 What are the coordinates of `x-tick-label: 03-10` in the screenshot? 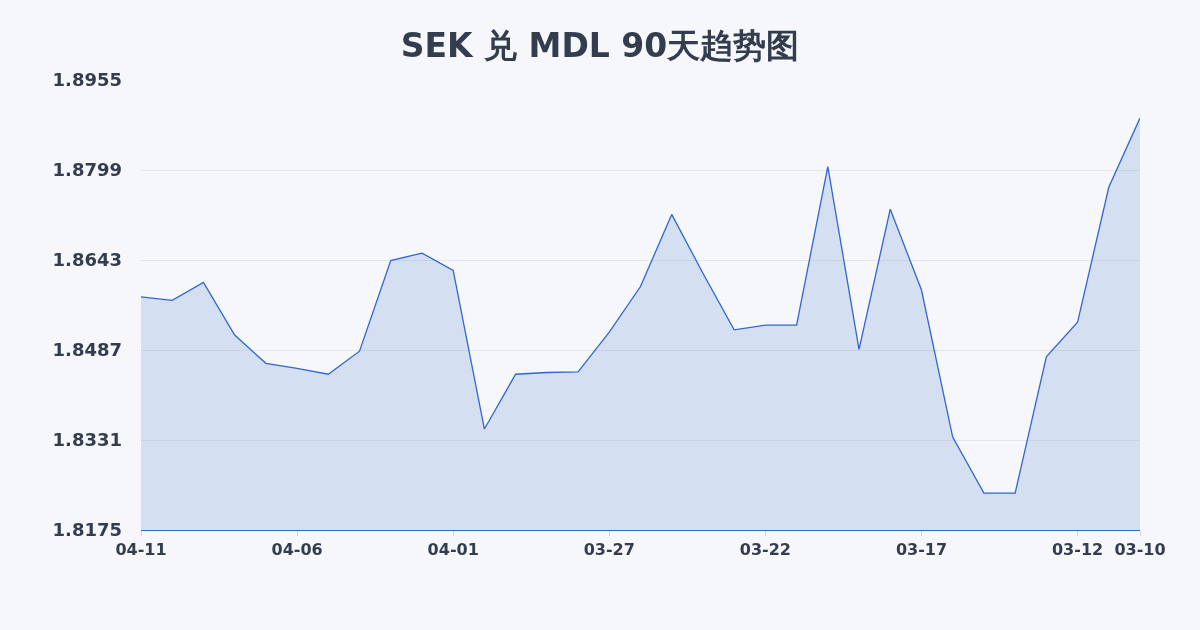 It's located at (1140, 550).